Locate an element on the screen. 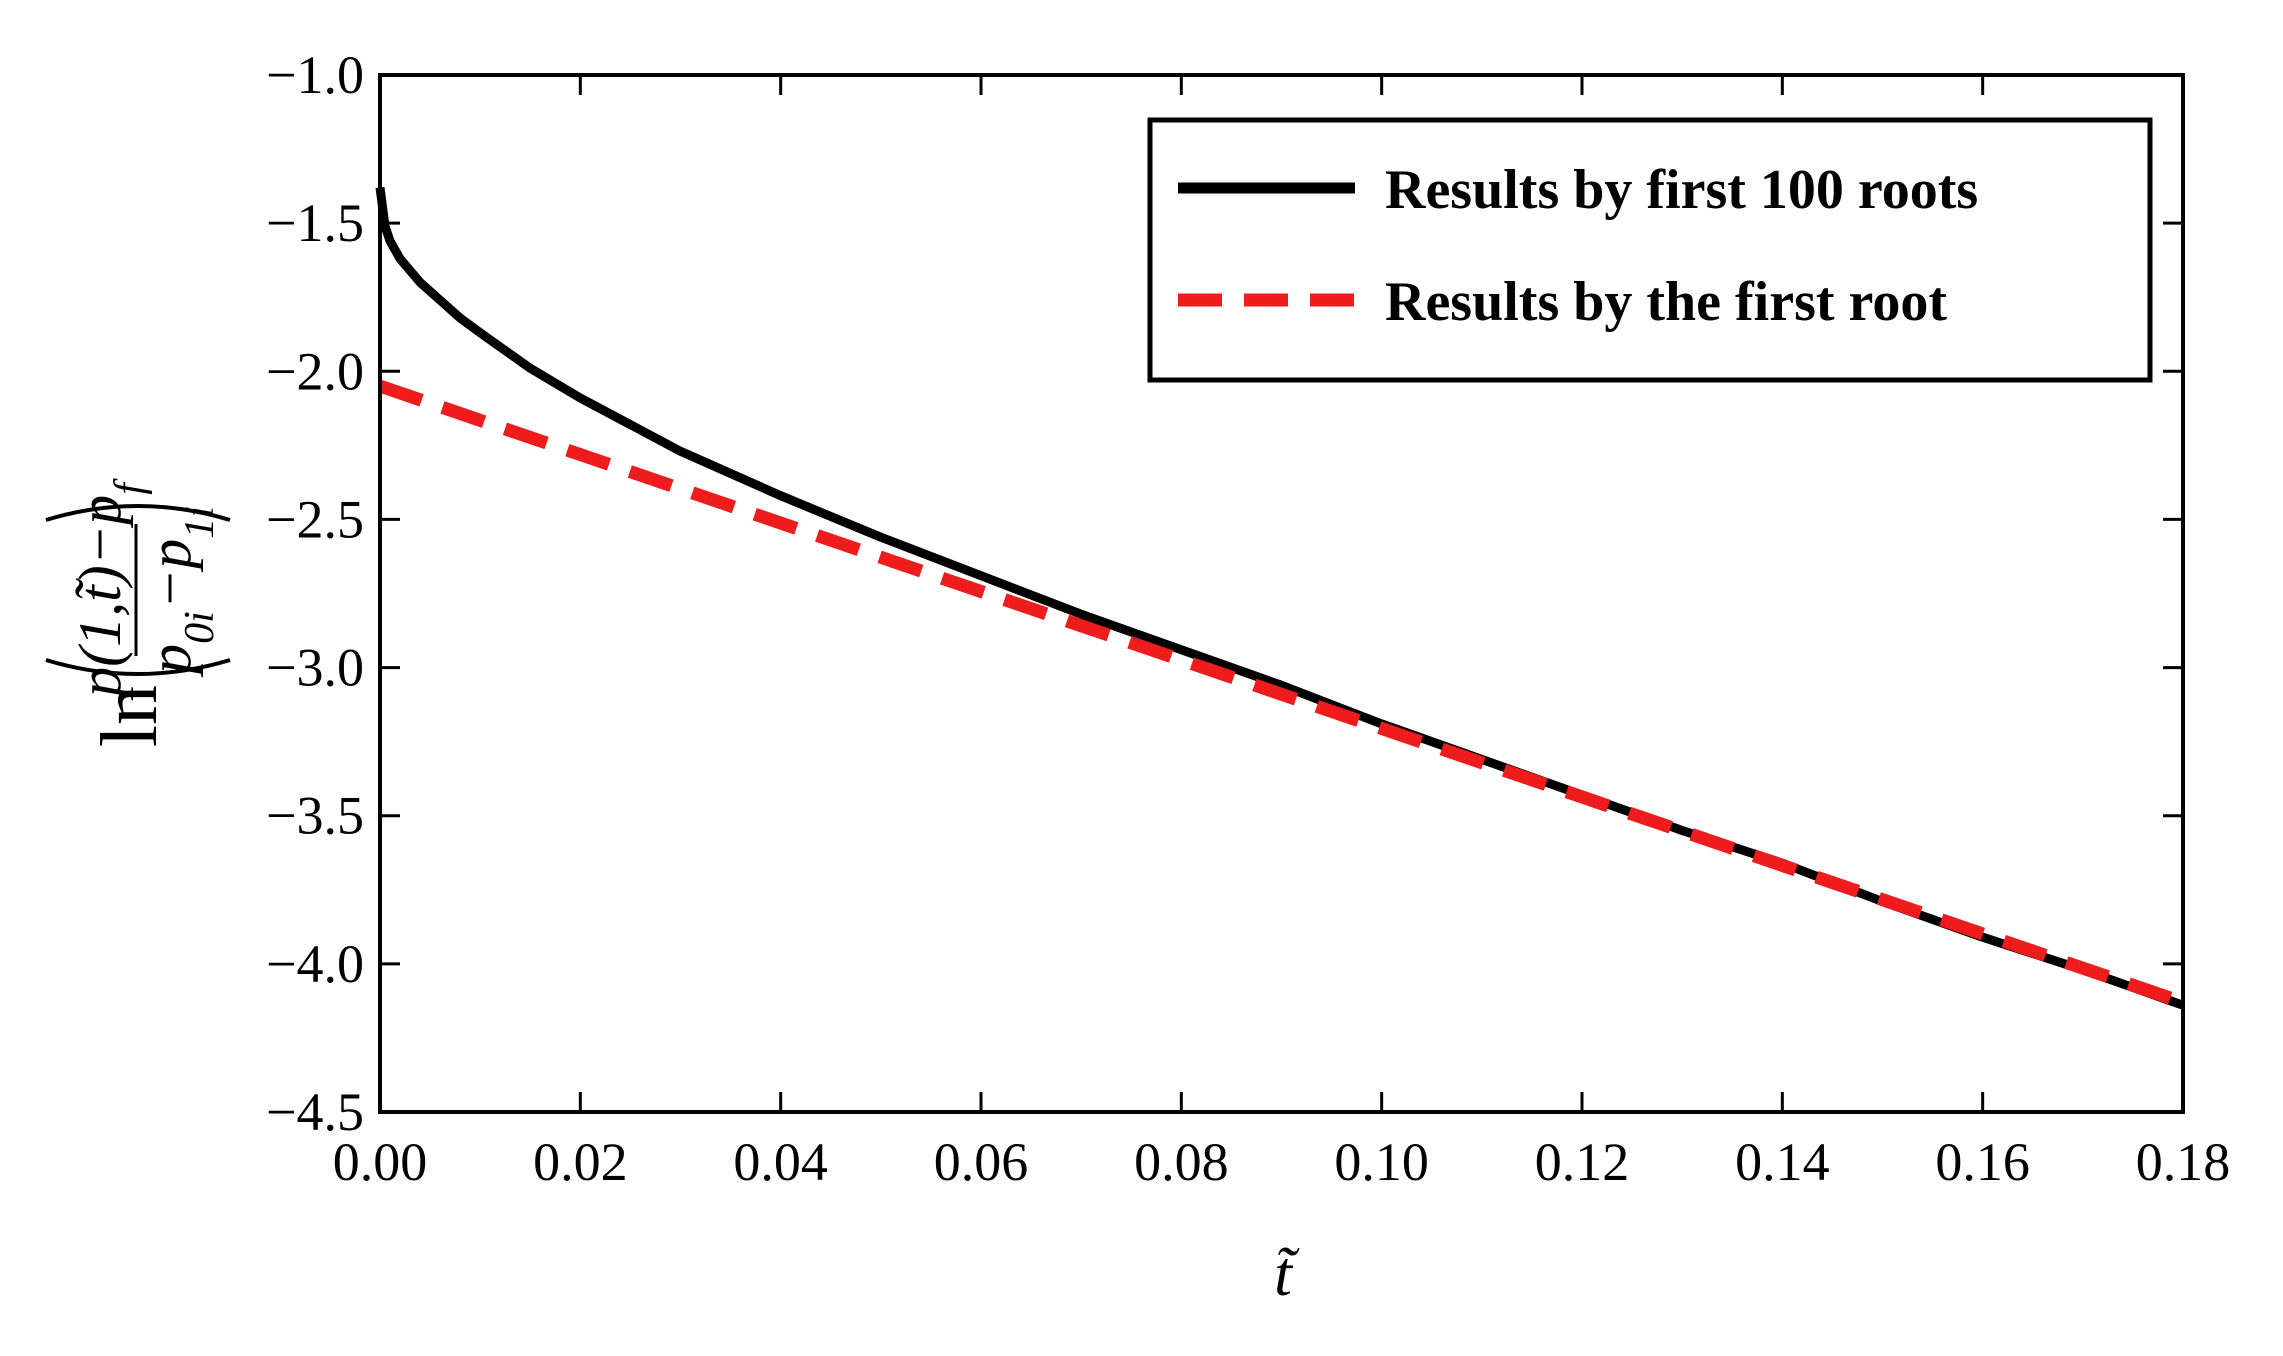  x-tick-label: 0.10 is located at coordinates (1381, 1162).